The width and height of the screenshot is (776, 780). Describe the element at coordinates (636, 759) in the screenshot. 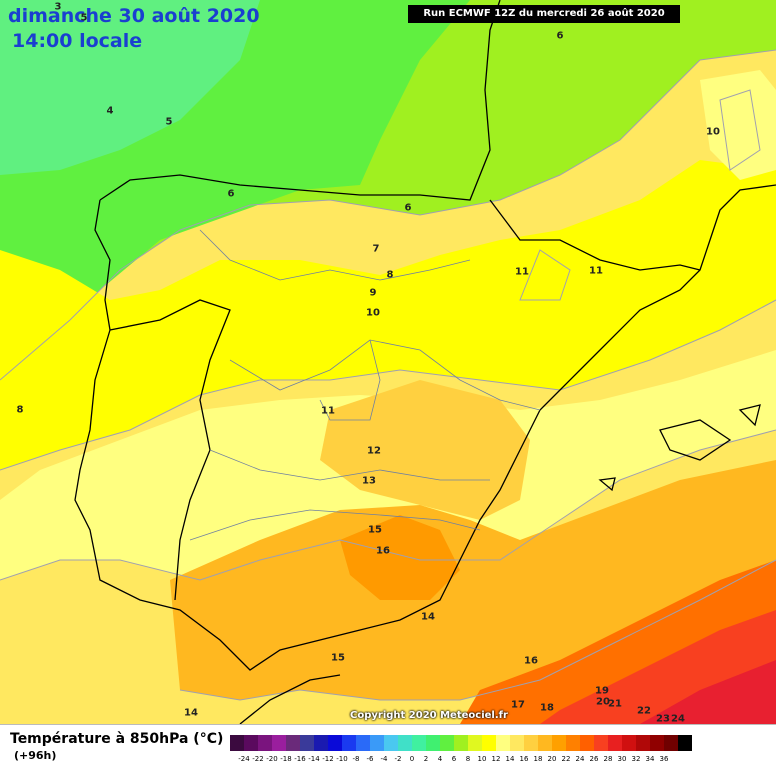

I see `color-scale-tick: 32` at that location.